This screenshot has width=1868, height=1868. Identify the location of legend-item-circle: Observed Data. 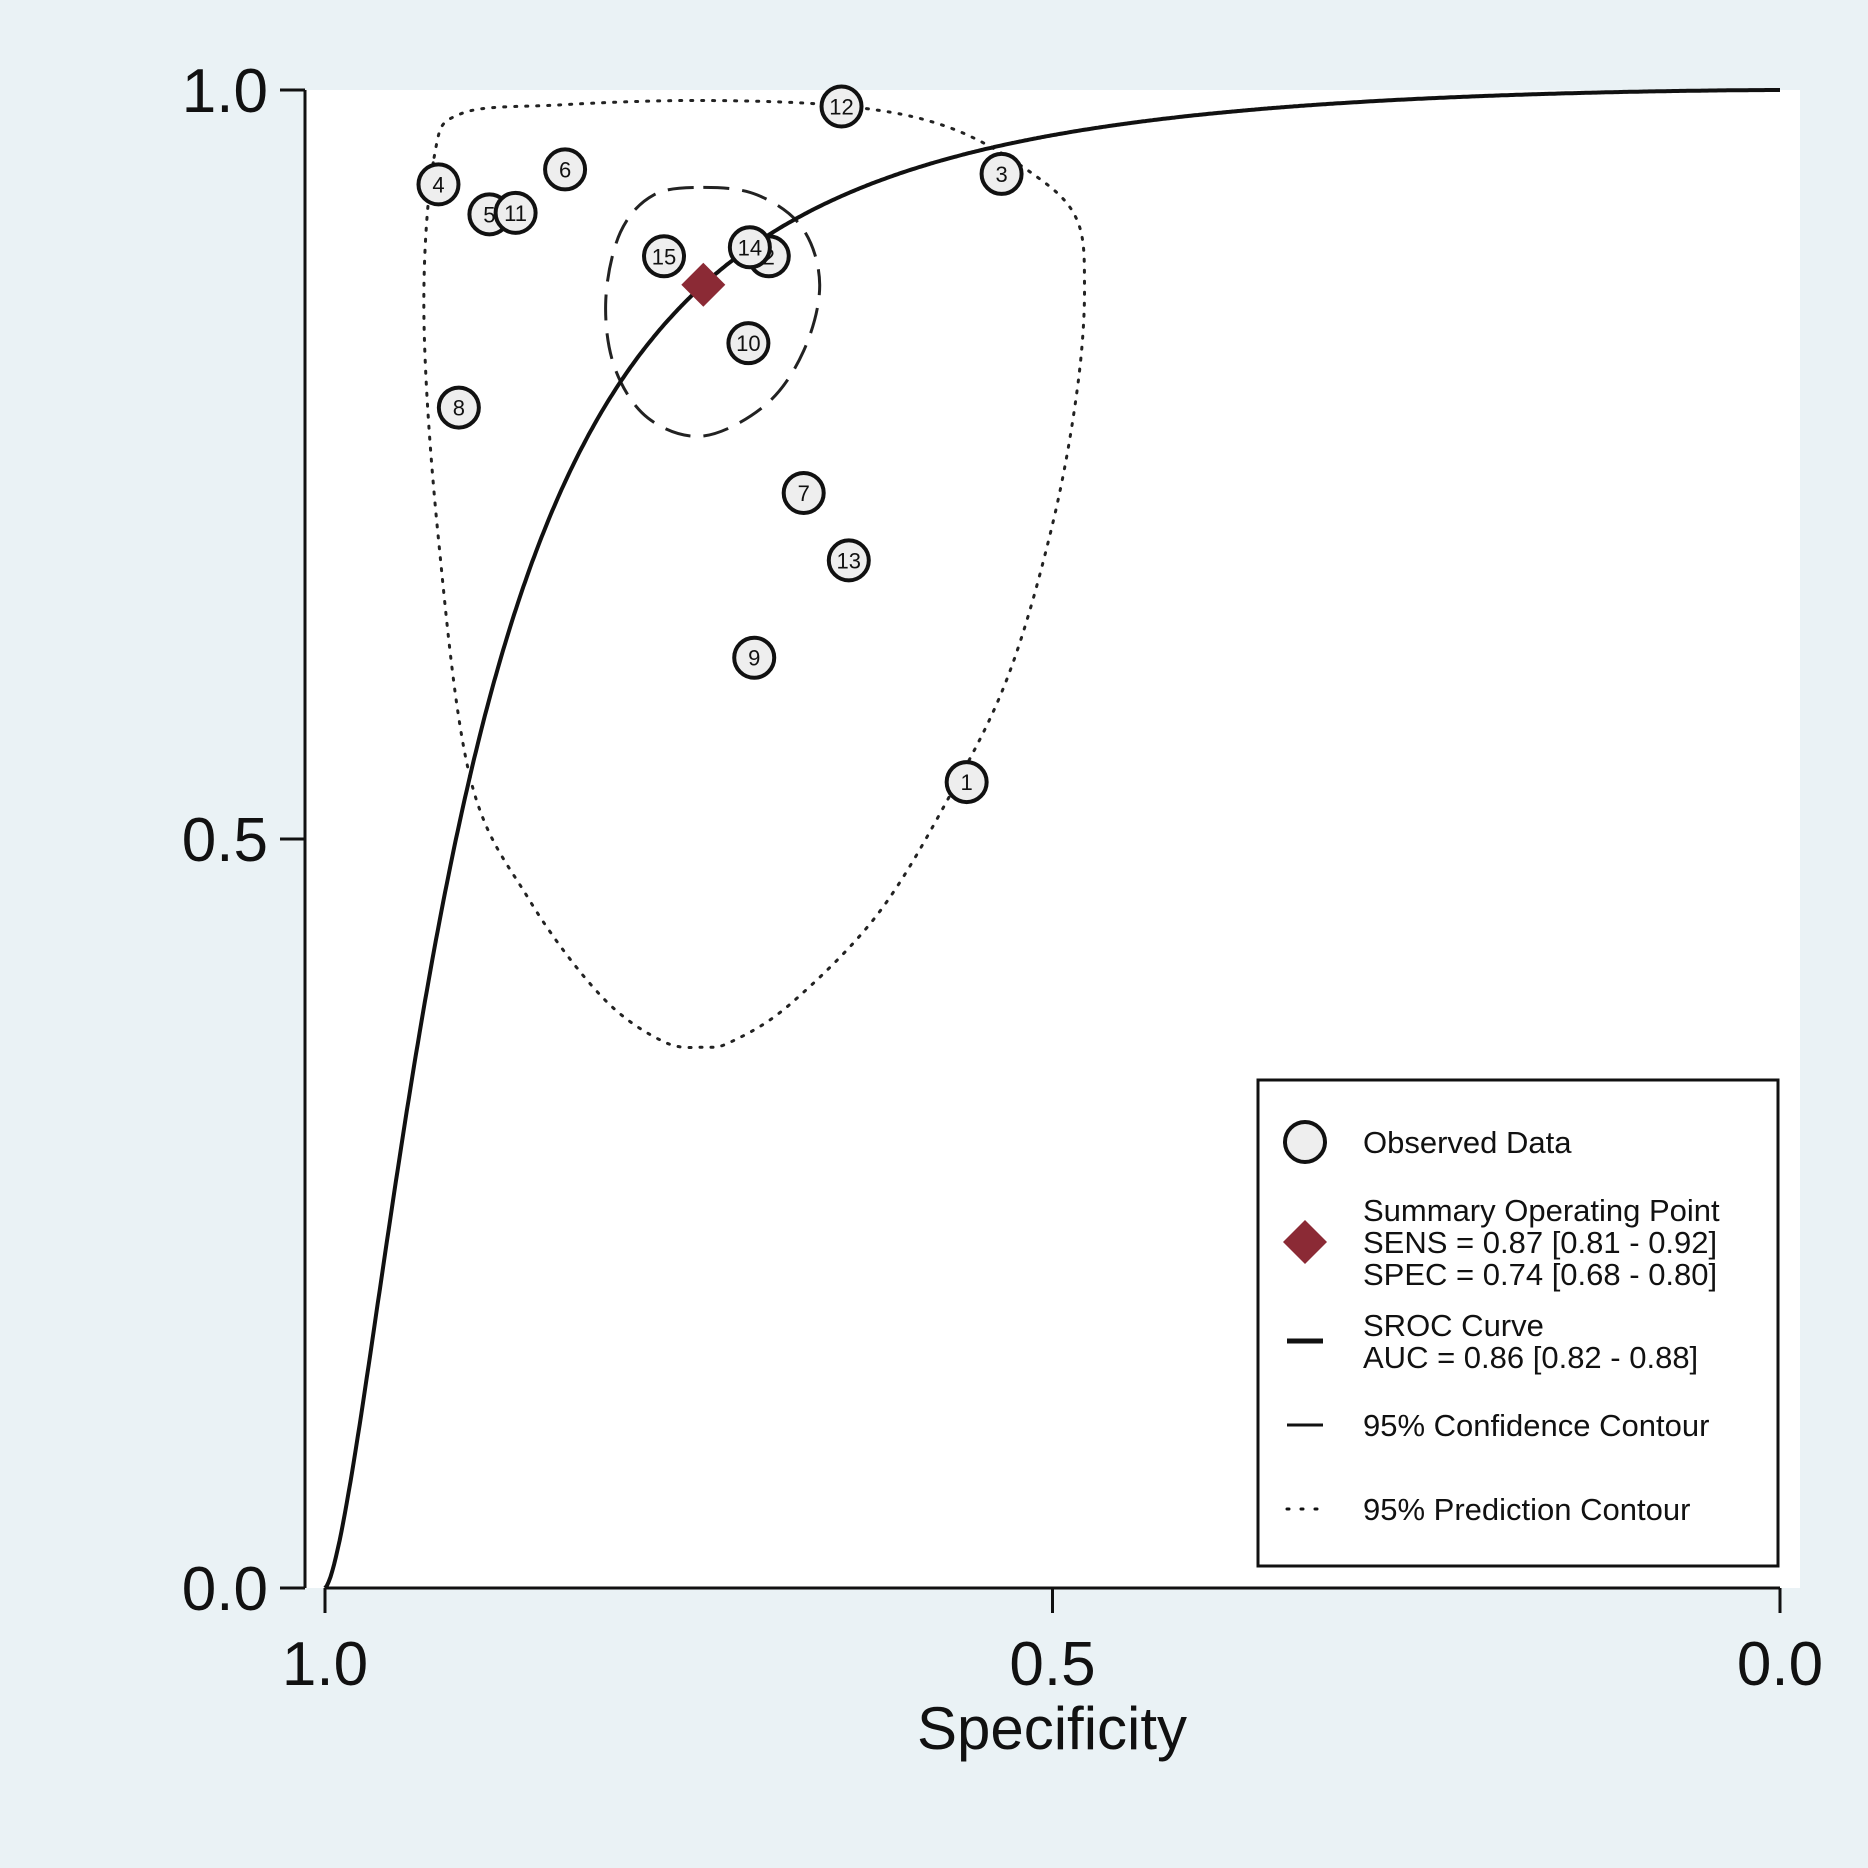
(1427, 1142).